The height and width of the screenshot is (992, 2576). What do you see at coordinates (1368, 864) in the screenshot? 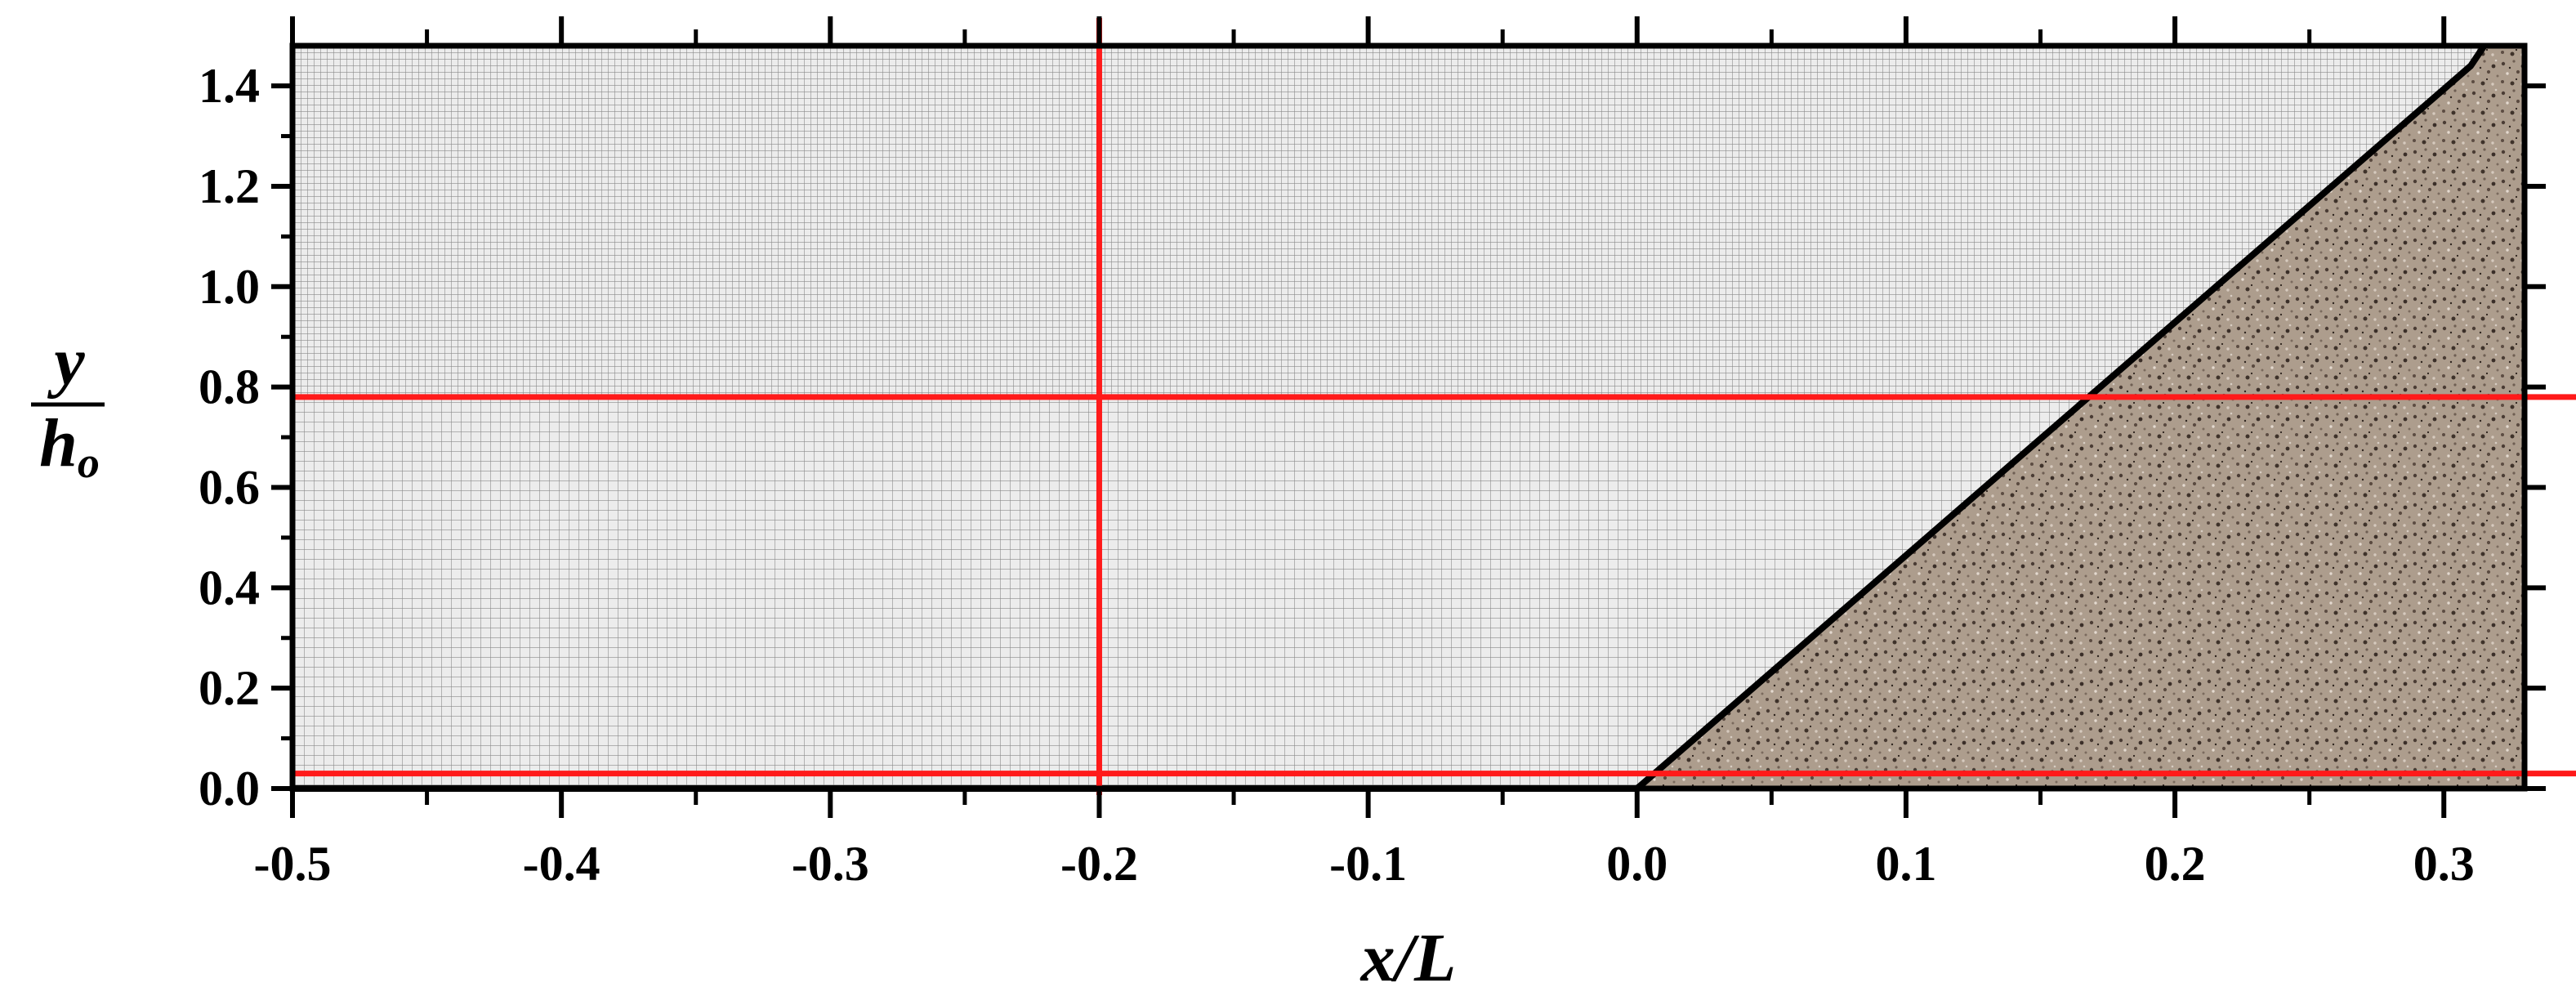
I see `x-tick-label: -0.1` at bounding box center [1368, 864].